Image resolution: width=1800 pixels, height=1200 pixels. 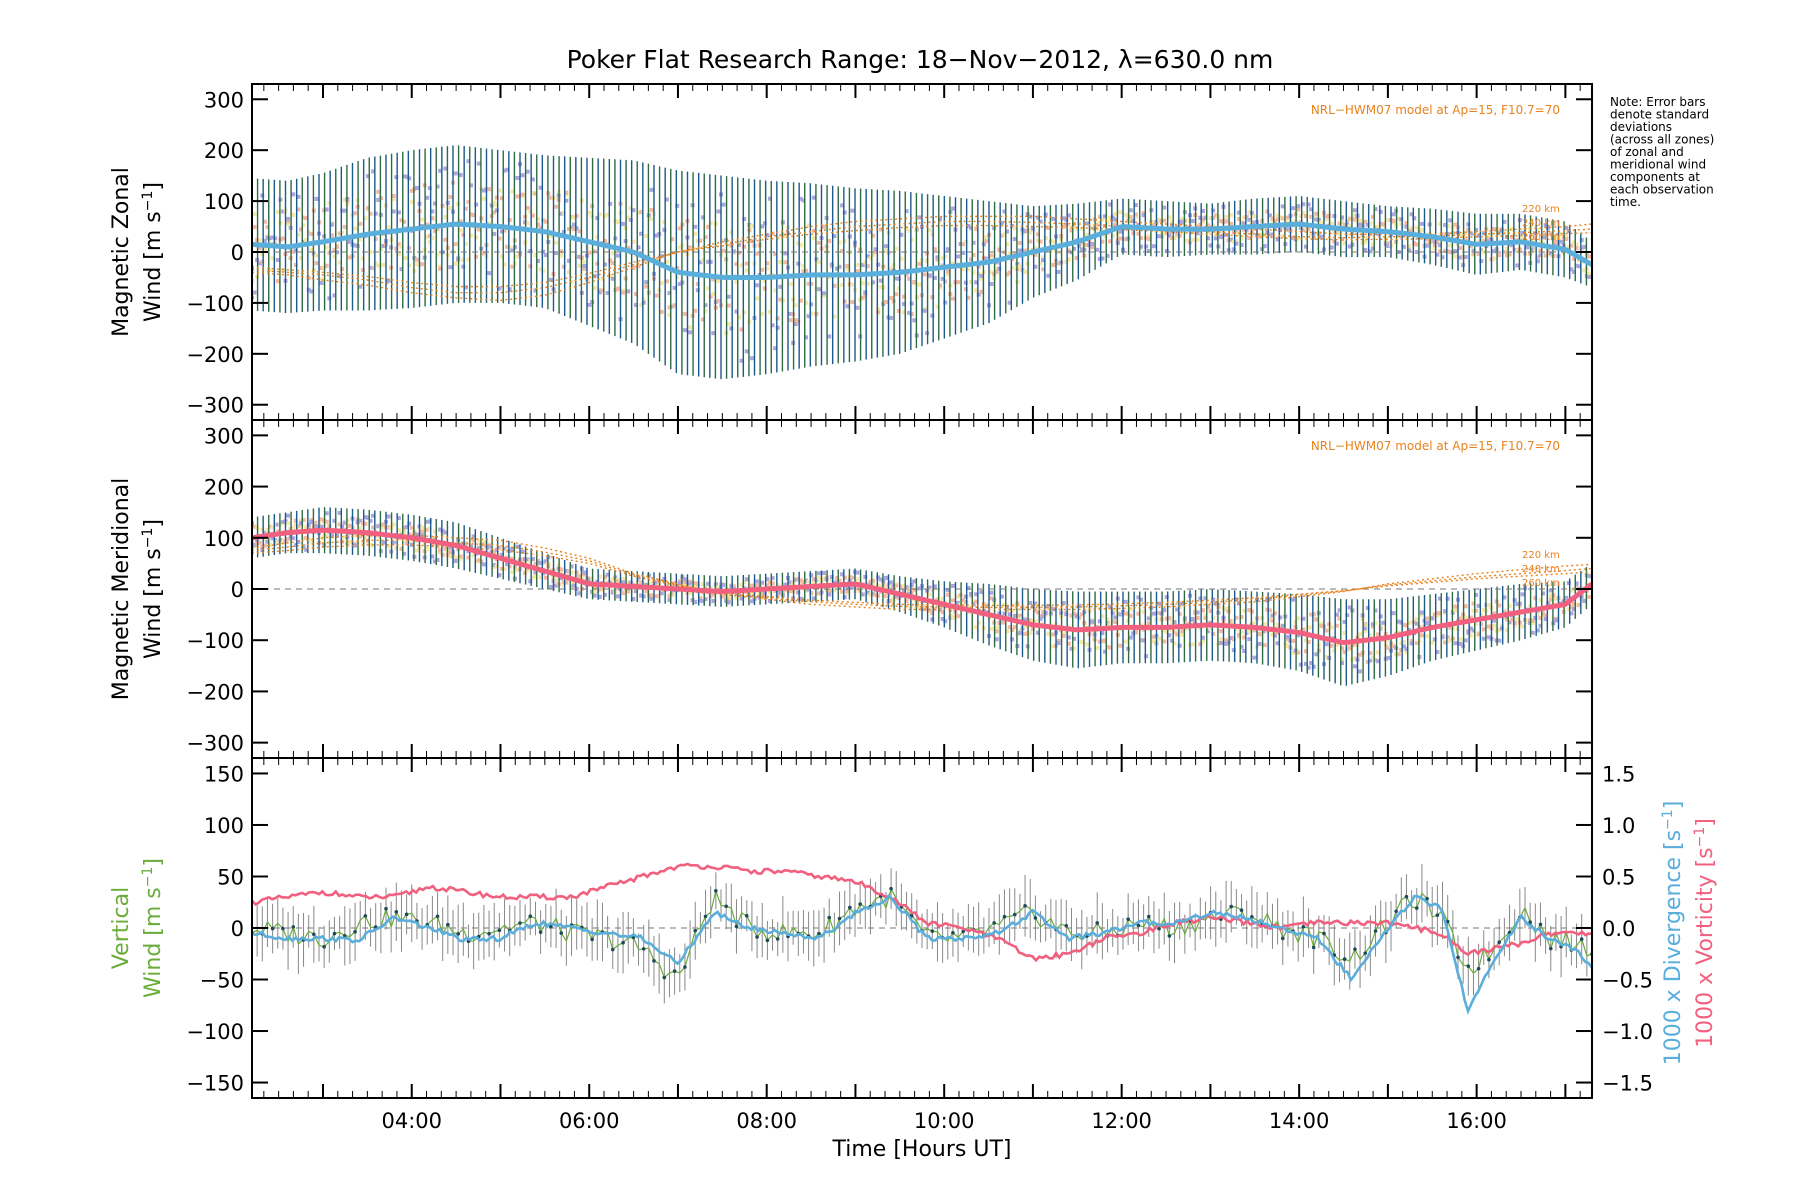 I want to click on y-tick-label: 100, so click(x=224, y=539).